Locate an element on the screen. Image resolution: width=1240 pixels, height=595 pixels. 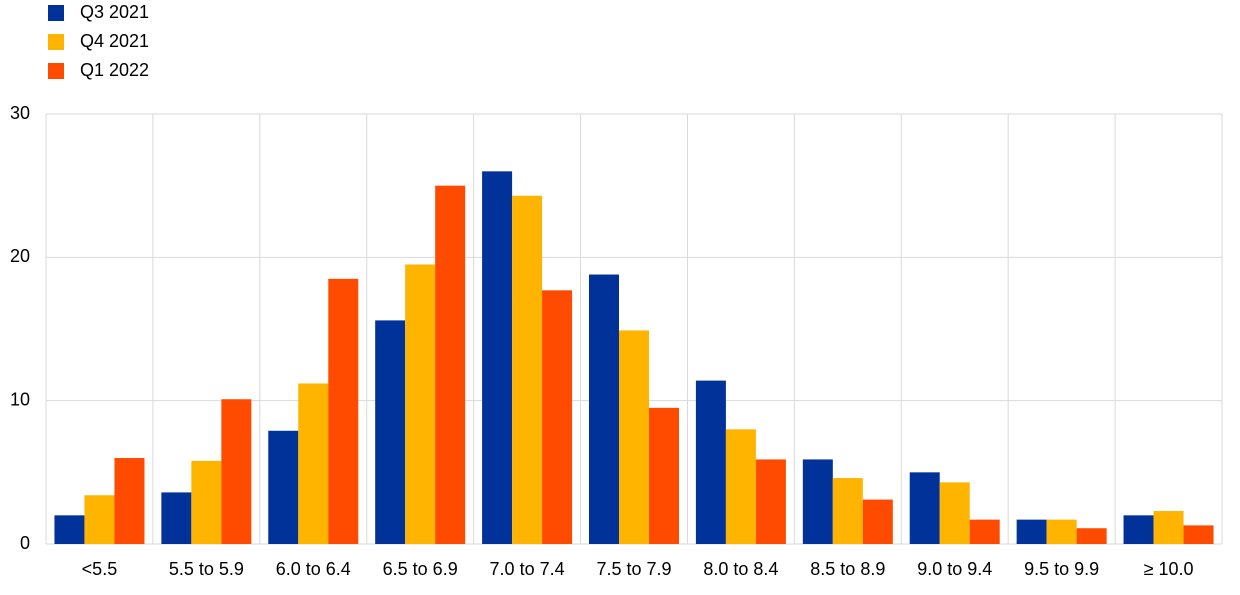
y-tick-label: 30 is located at coordinates (20, 113).